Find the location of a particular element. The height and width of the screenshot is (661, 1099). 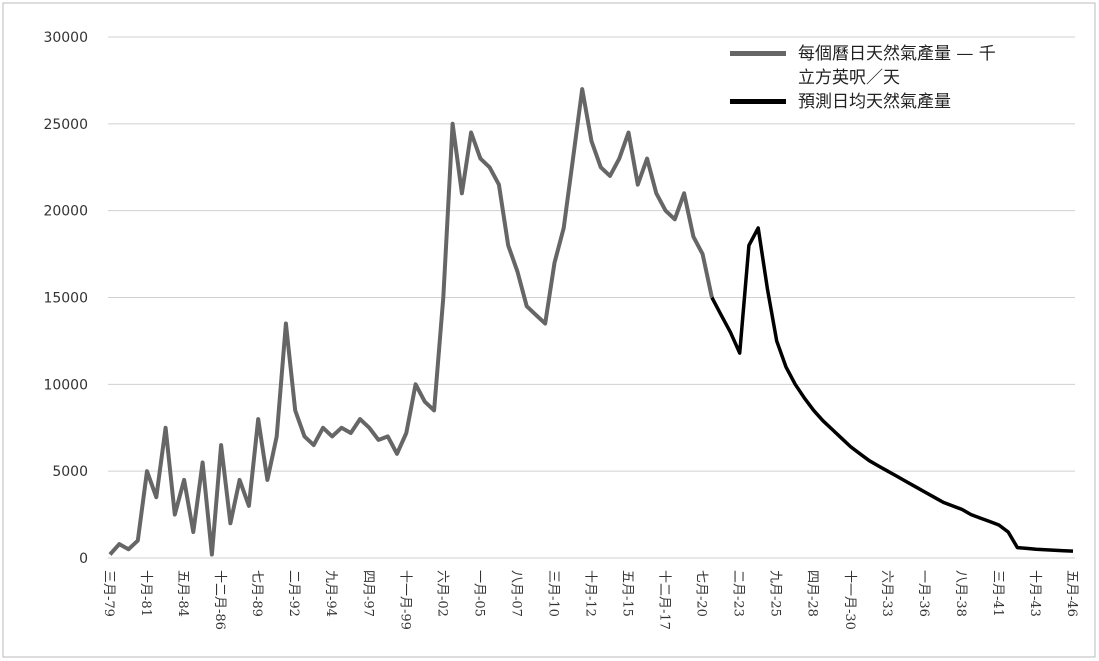

x-tick-label: 五月-84 is located at coordinates (182, 593).